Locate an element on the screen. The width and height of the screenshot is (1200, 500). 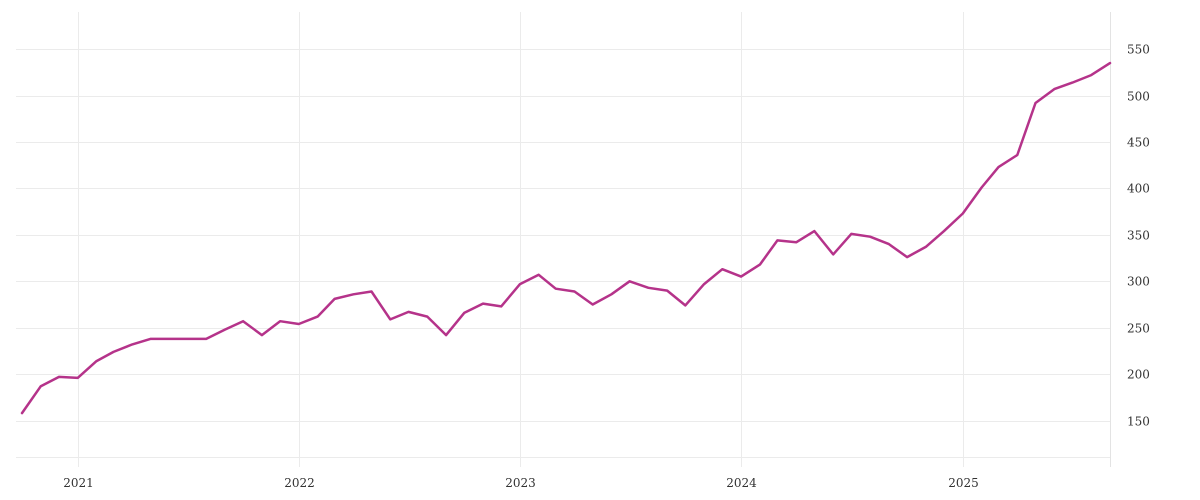
y-tick-label: 350 is located at coordinates (1138, 236).